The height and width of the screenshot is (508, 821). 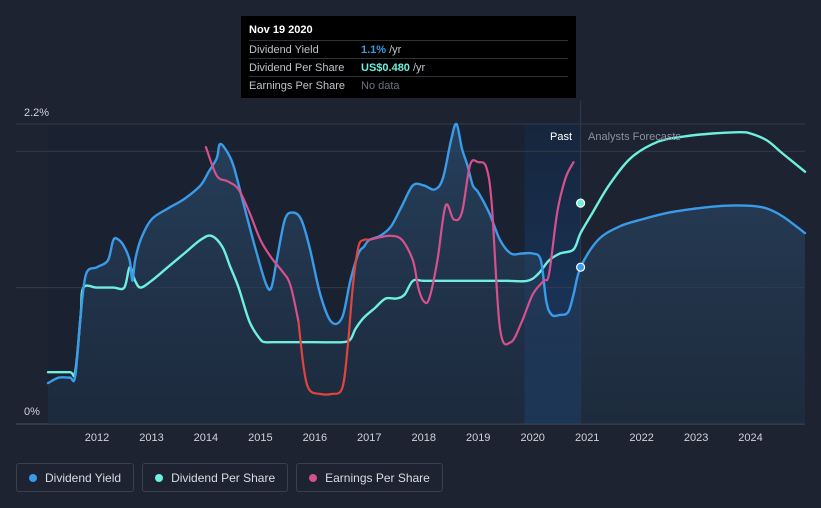 I want to click on end-markers, so click(x=580, y=235).